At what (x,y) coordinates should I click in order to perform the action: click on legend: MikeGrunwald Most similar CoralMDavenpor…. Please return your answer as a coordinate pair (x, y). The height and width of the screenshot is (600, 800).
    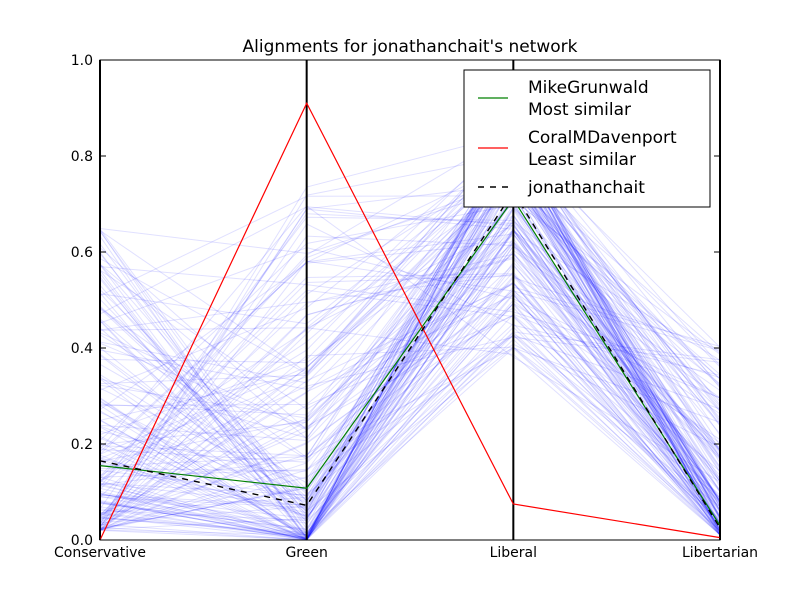
    Looking at the image, I should click on (587, 138).